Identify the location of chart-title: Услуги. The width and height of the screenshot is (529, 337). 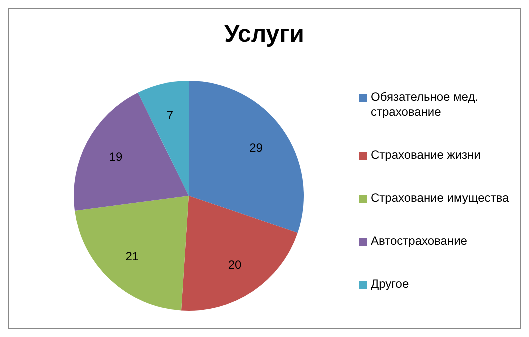
(265, 35).